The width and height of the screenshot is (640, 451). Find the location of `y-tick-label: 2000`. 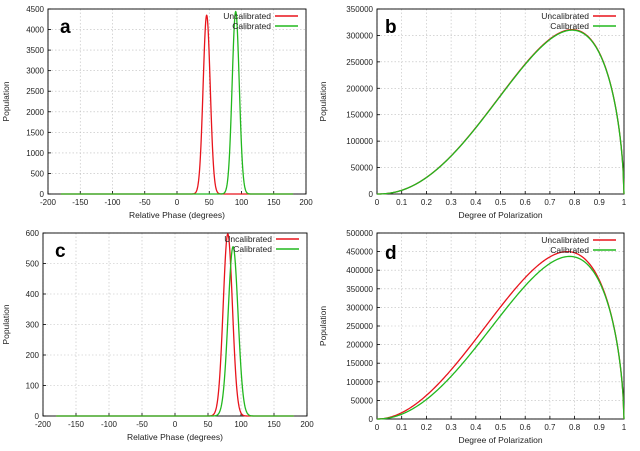

y-tick-label: 2000 is located at coordinates (35, 112).